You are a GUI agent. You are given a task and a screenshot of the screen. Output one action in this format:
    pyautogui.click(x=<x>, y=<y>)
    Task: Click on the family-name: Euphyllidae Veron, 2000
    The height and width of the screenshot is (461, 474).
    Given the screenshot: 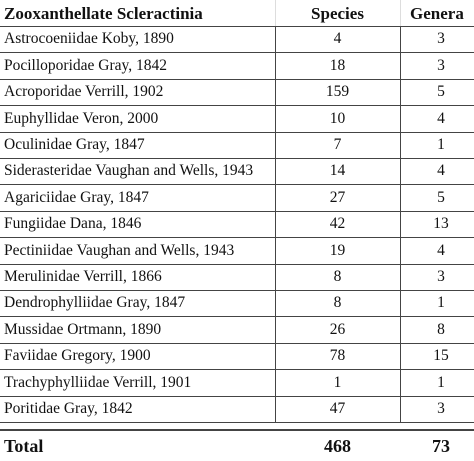 What is the action you would take?
    pyautogui.click(x=81, y=118)
    